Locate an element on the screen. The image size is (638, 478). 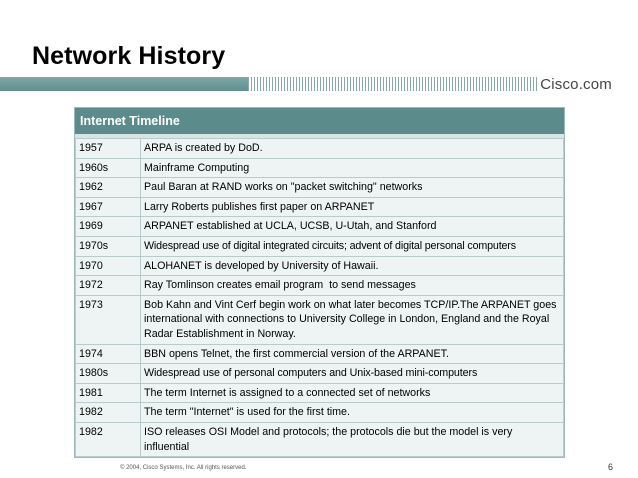
table-row: 1957 ARPA is created by DoD. is located at coordinates (319, 148).